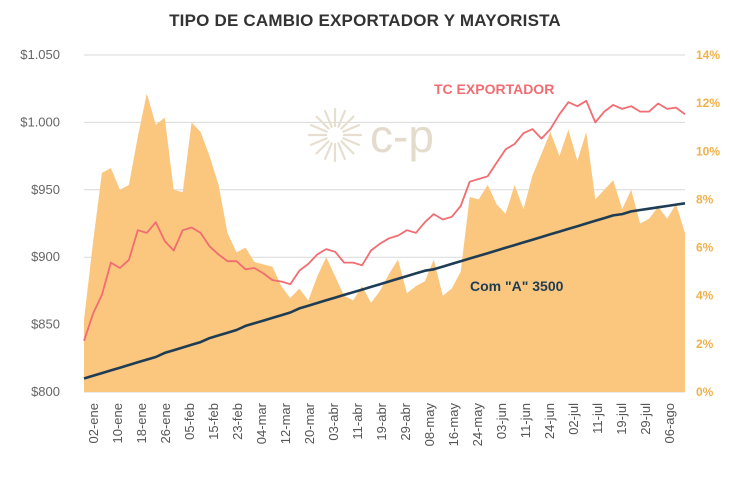 The image size is (730, 477). Describe the element at coordinates (40, 54) in the screenshot. I see `left-tick-label: $1.050` at that location.